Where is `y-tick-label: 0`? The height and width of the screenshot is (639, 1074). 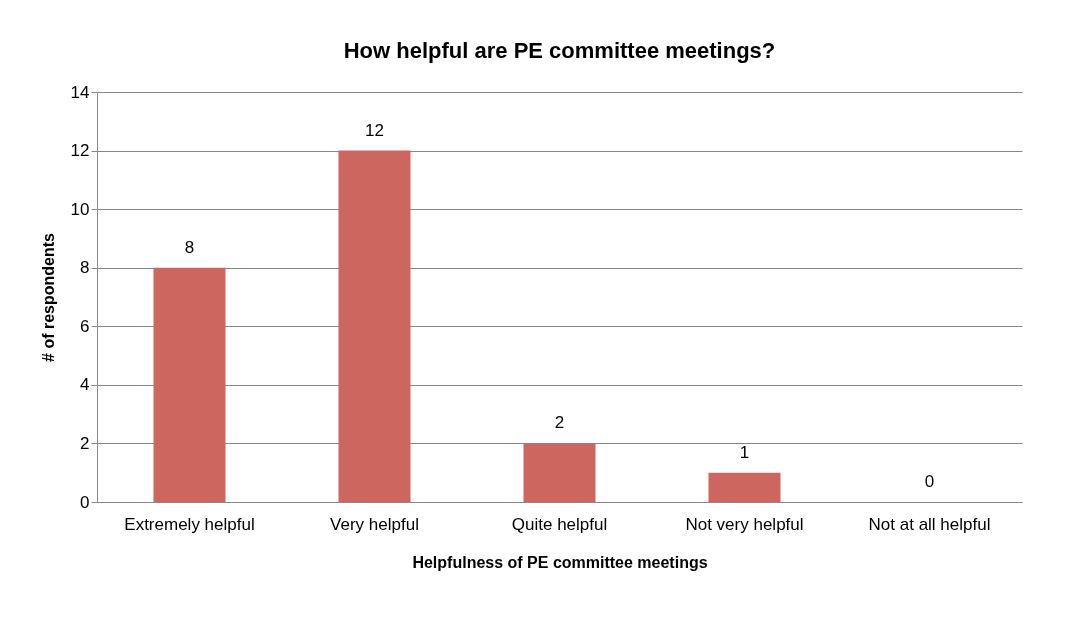
y-tick-label: 0 is located at coordinates (85, 502).